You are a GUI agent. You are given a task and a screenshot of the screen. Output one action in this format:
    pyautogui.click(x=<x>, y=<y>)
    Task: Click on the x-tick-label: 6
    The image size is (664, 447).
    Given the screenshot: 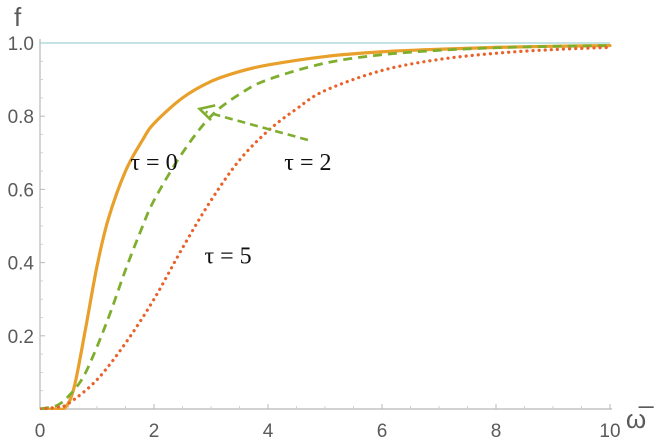 What is the action you would take?
    pyautogui.click(x=382, y=431)
    